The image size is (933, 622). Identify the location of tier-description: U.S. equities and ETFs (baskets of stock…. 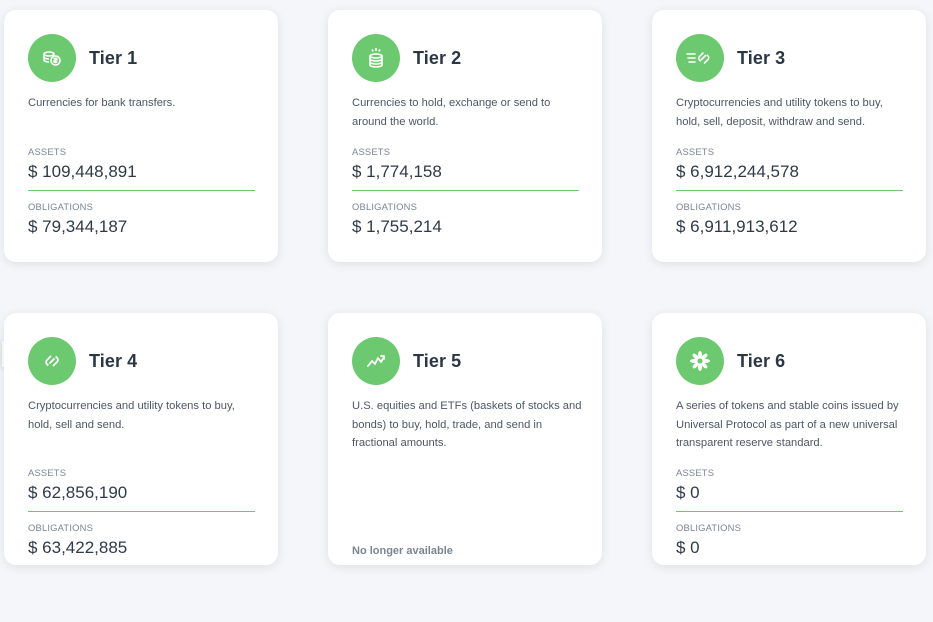
(467, 424).